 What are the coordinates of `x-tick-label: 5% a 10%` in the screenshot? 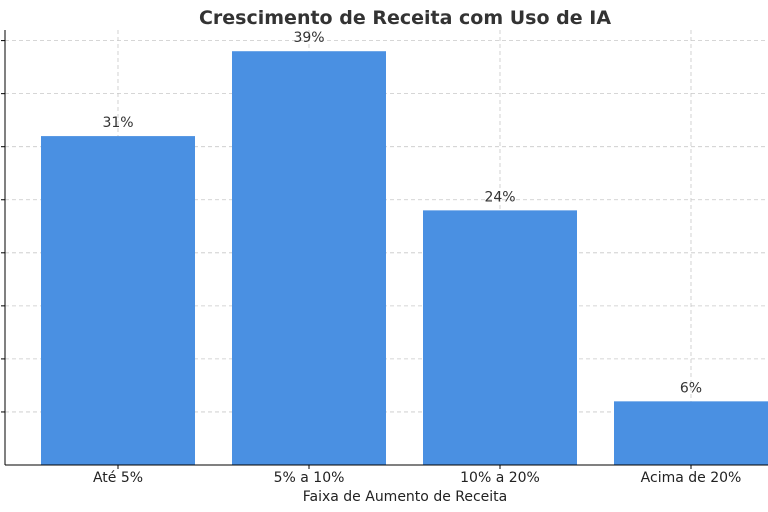 It's located at (309, 478).